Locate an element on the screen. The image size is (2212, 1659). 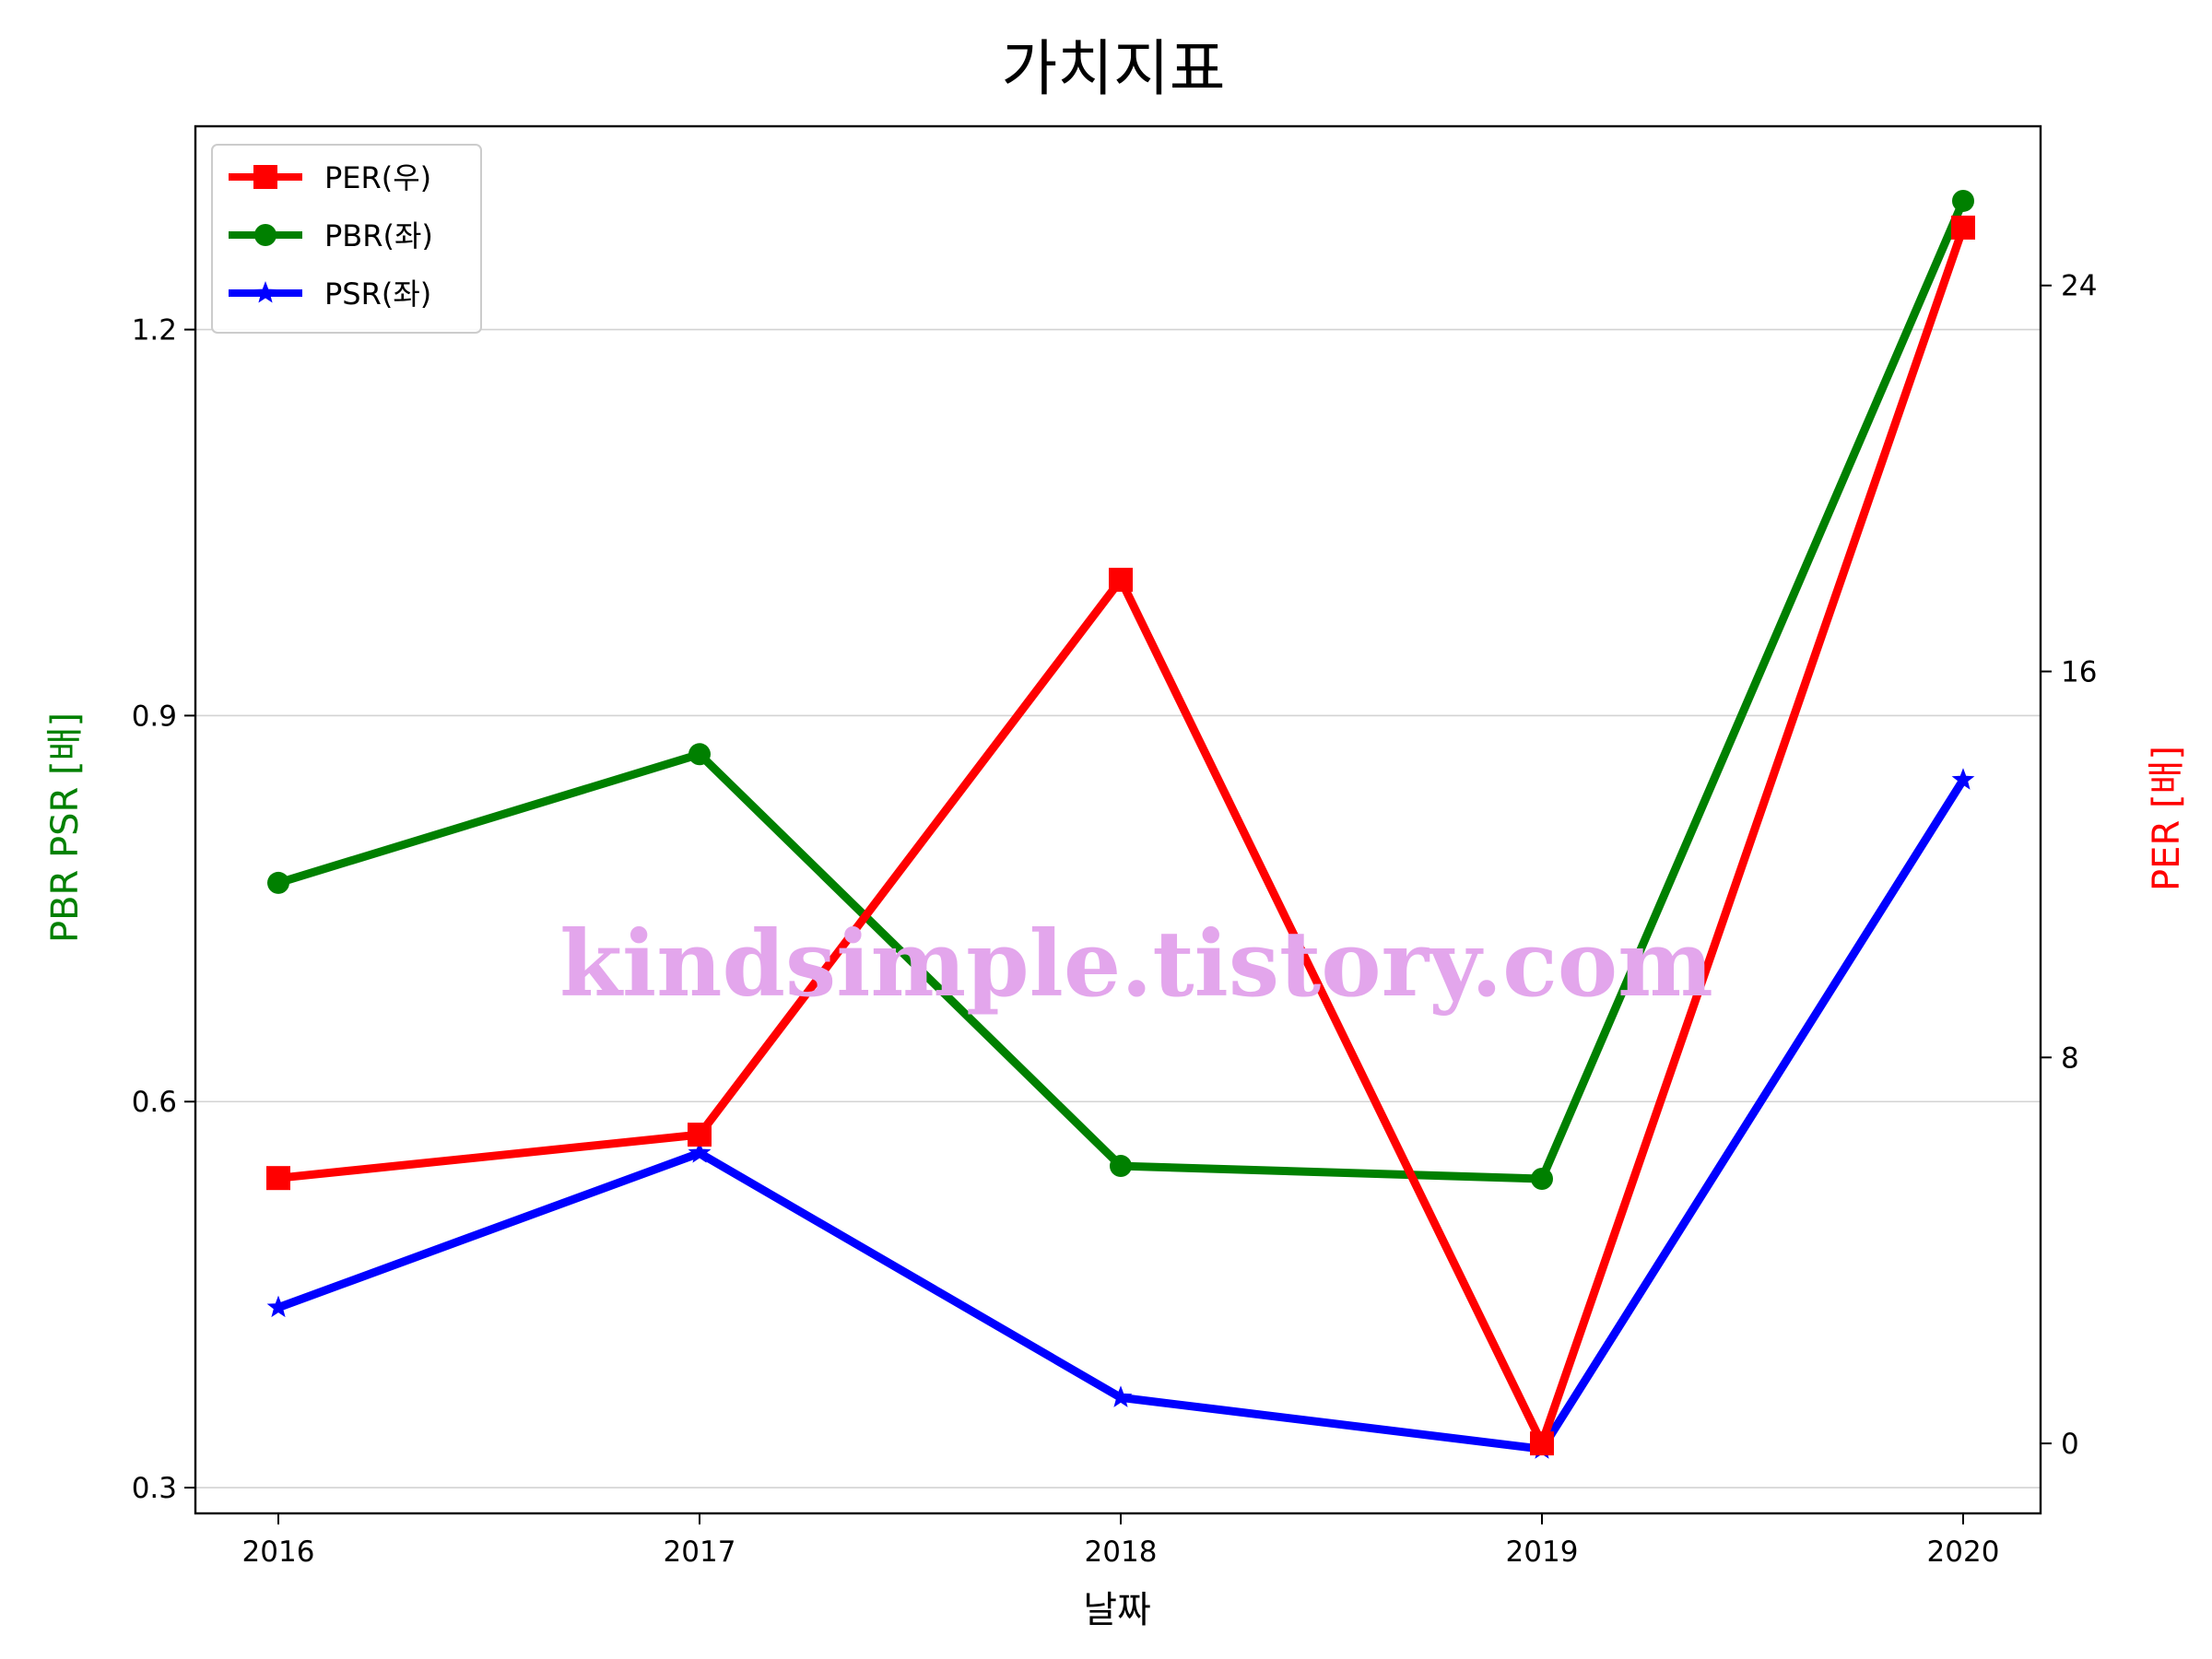
watermark-text: kindsimple.tistory.com is located at coordinates (1136, 965).